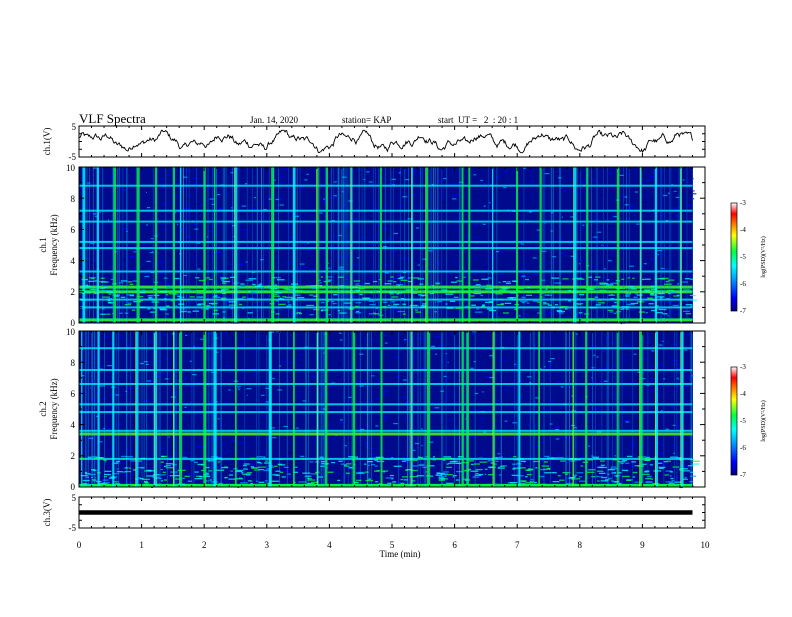 Image resolution: width=792 pixels, height=617 pixels. I want to click on ch1-cbar-tick-m7: -7, so click(743, 311).